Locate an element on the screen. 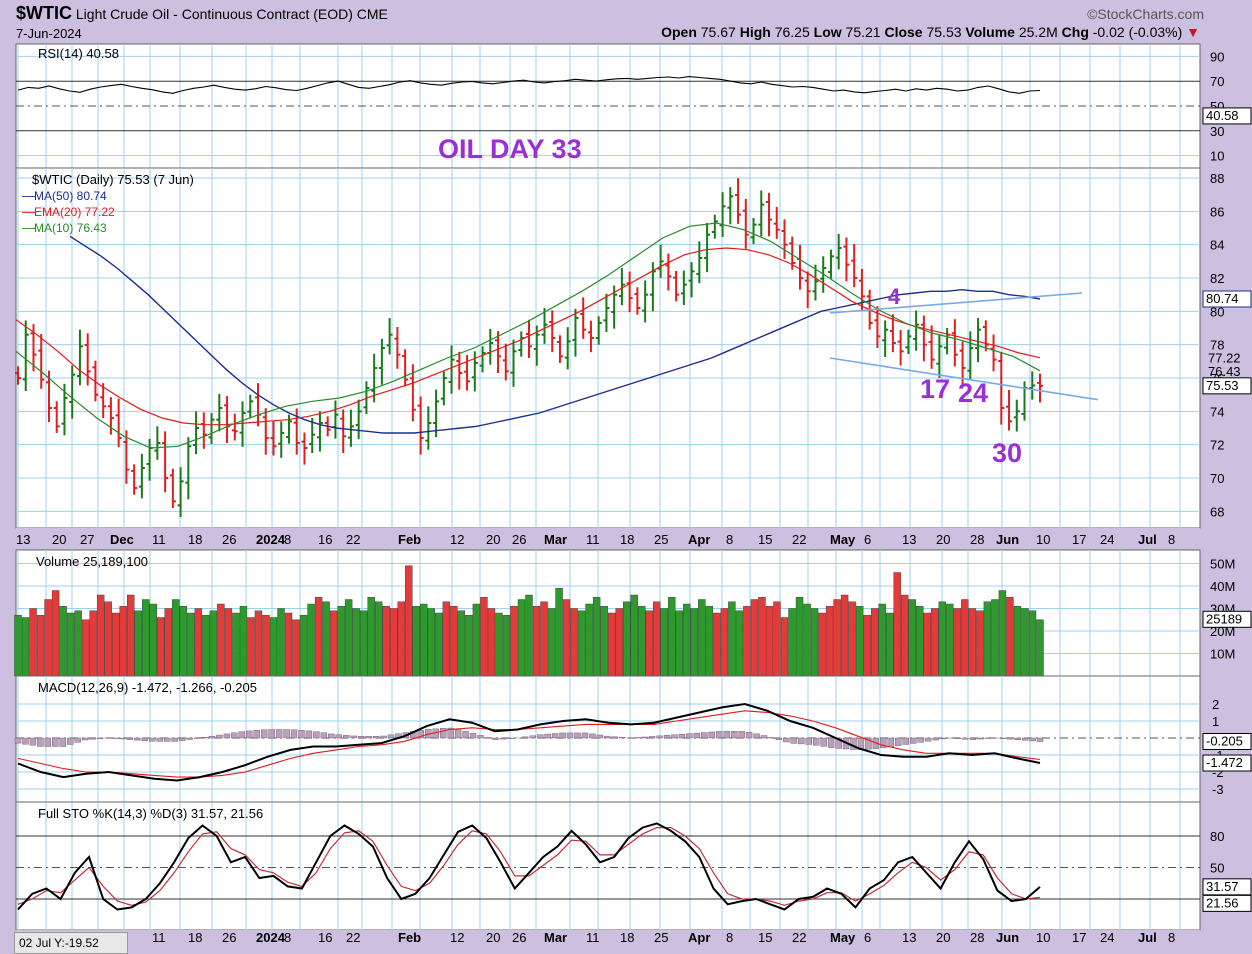 This screenshot has height=954, width=1252. sto-tick-label: 50 is located at coordinates (1217, 868).